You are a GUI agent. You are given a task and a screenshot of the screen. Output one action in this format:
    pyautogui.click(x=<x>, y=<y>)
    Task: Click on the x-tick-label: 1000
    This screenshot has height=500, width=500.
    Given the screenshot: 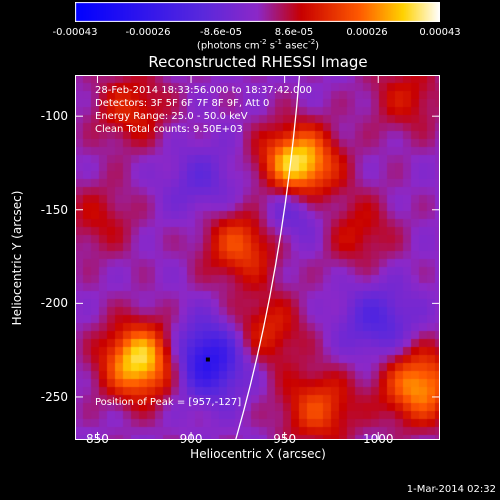 What is the action you would take?
    pyautogui.click(x=378, y=439)
    